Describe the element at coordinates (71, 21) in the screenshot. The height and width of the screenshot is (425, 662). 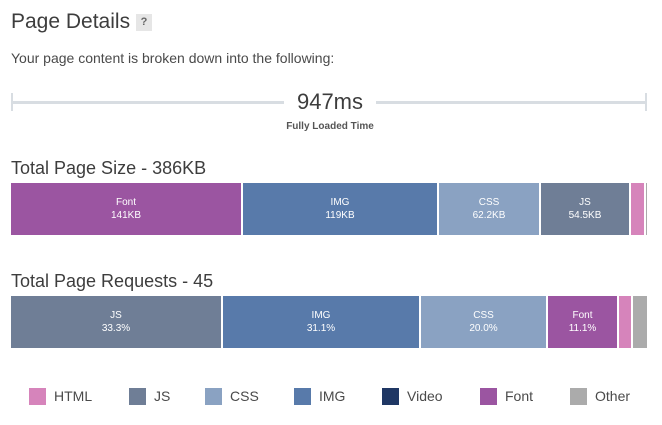
I see `page-title: Page Details` at that location.